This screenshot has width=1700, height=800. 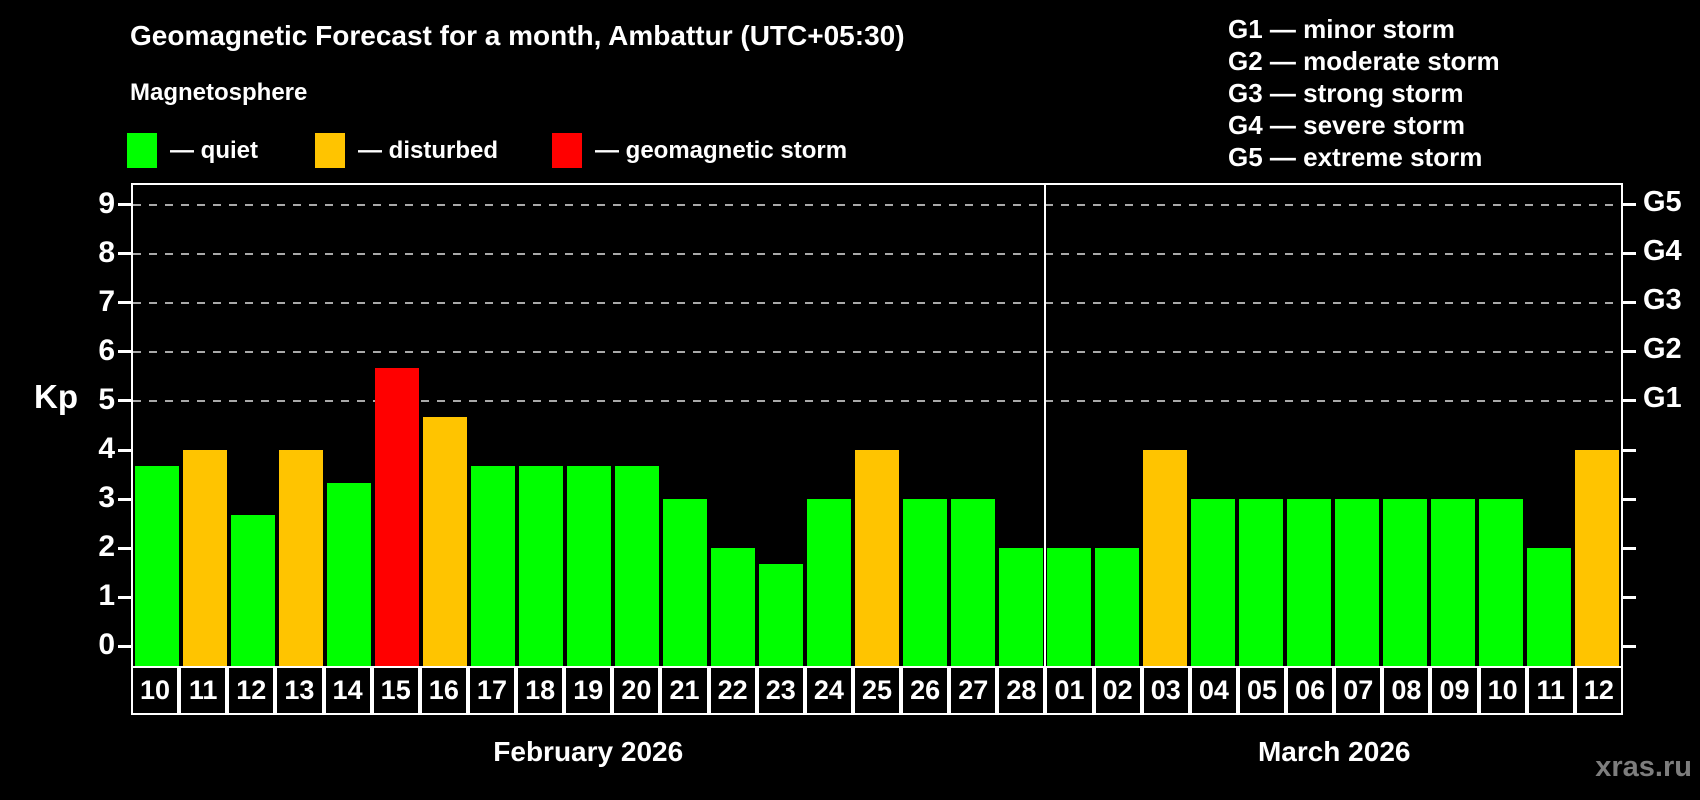 I want to click on y-tick-label-9: 9, so click(x=106, y=203).